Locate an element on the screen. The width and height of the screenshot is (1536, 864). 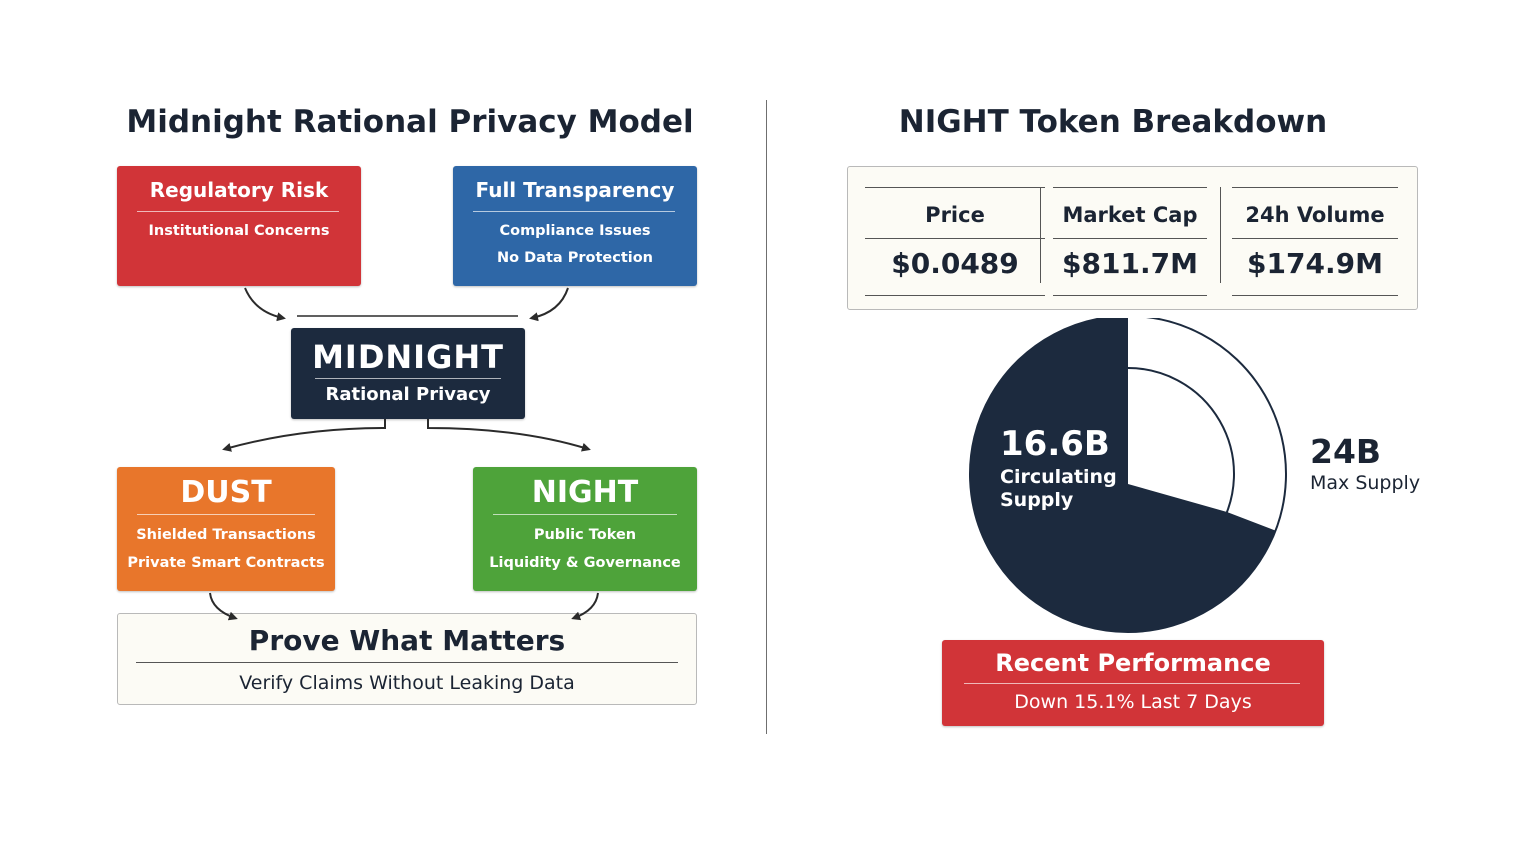
stat-volume-label: 24h Volume is located at coordinates (1315, 215).